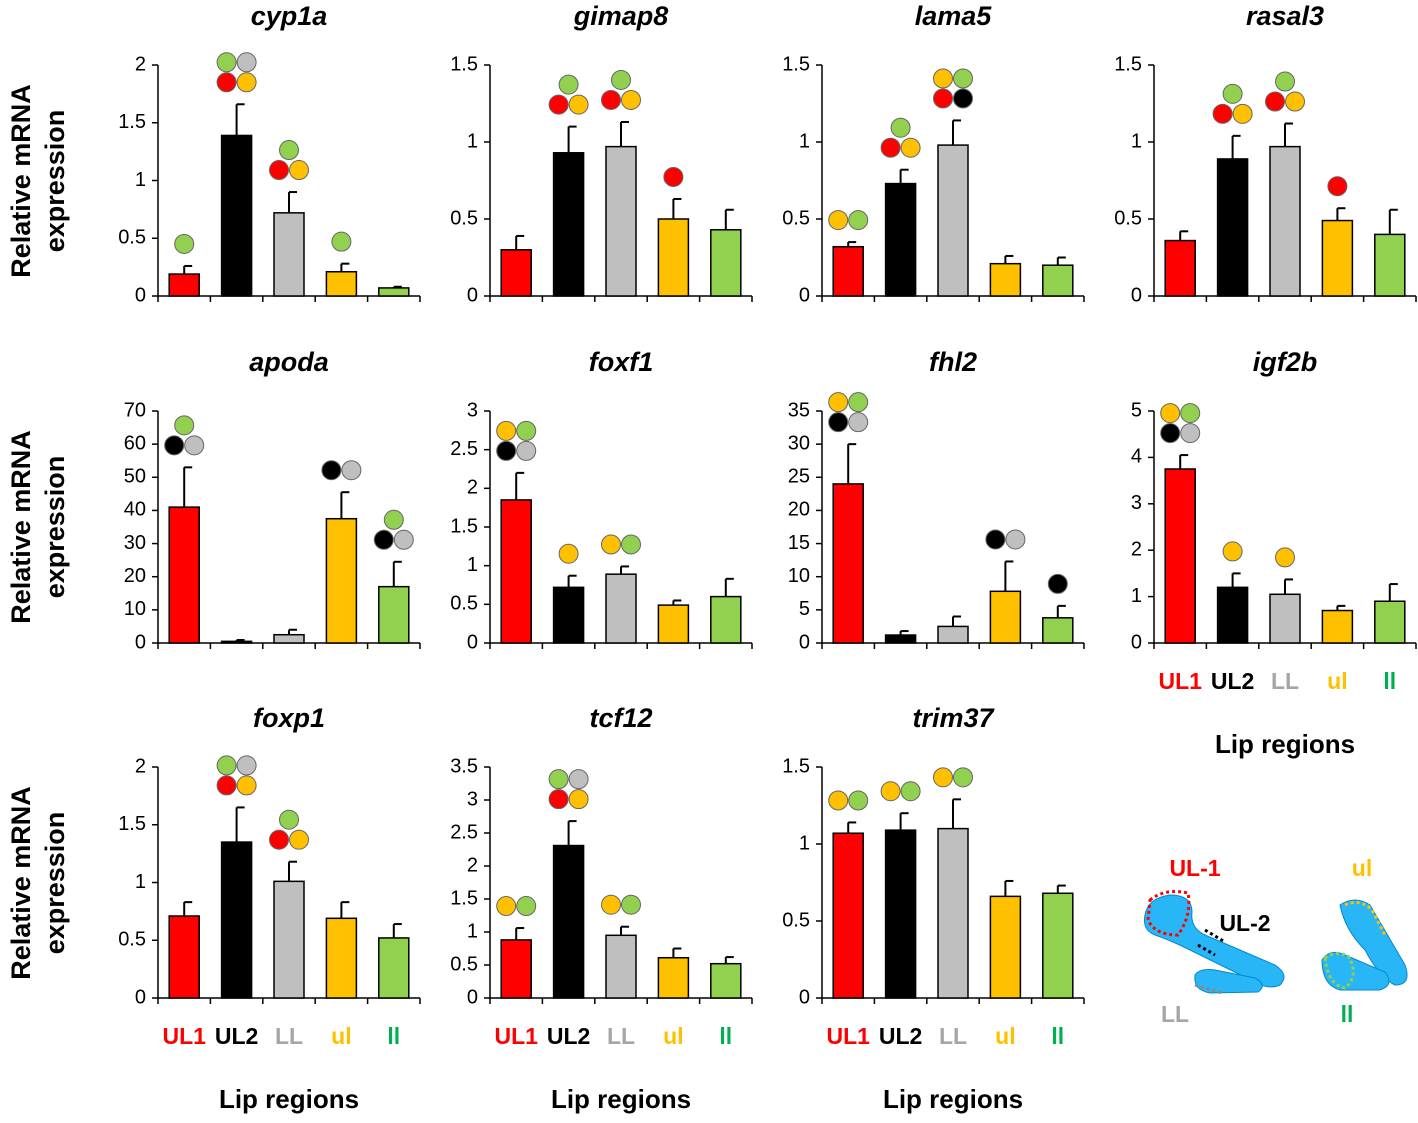  What do you see at coordinates (1265, 153) in the screenshot?
I see `chart-panel: rasal300.511.5` at bounding box center [1265, 153].